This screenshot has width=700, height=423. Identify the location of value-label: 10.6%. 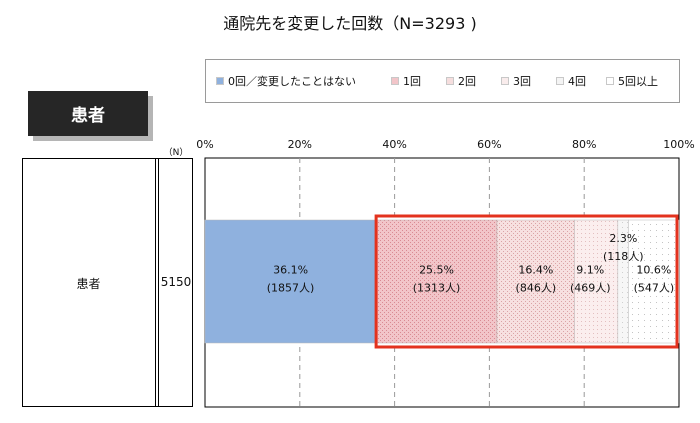
(653, 270).